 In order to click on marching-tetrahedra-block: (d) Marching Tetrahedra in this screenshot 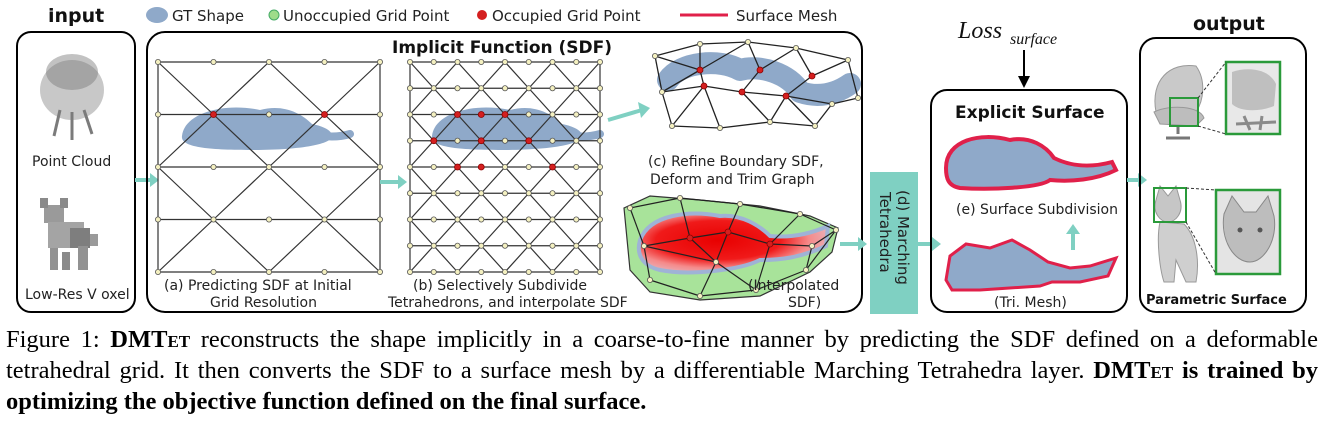, I will do `click(894, 243)`.